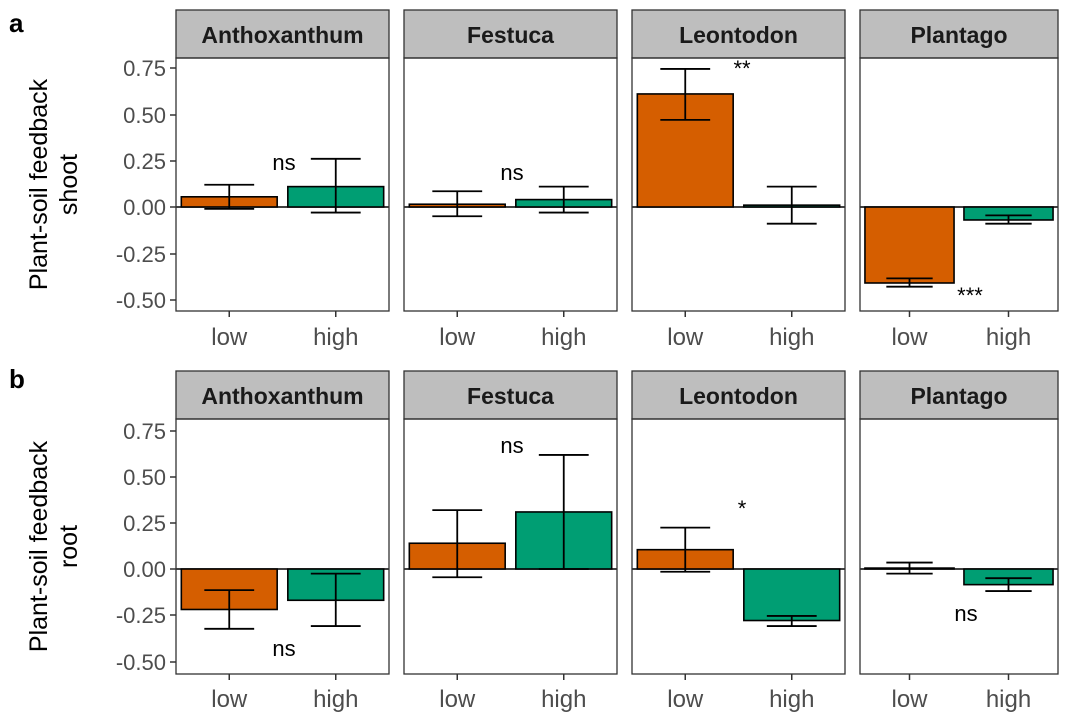 The width and height of the screenshot is (1065, 717). Describe the element at coordinates (69, 184) in the screenshot. I see `y-axis-title-line: shoot` at that location.